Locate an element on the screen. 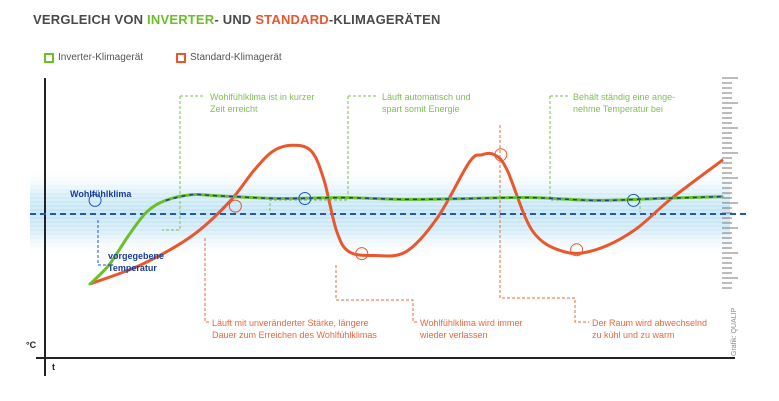  target-temperature-label: vorgegebene Temperatur is located at coordinates (136, 262).